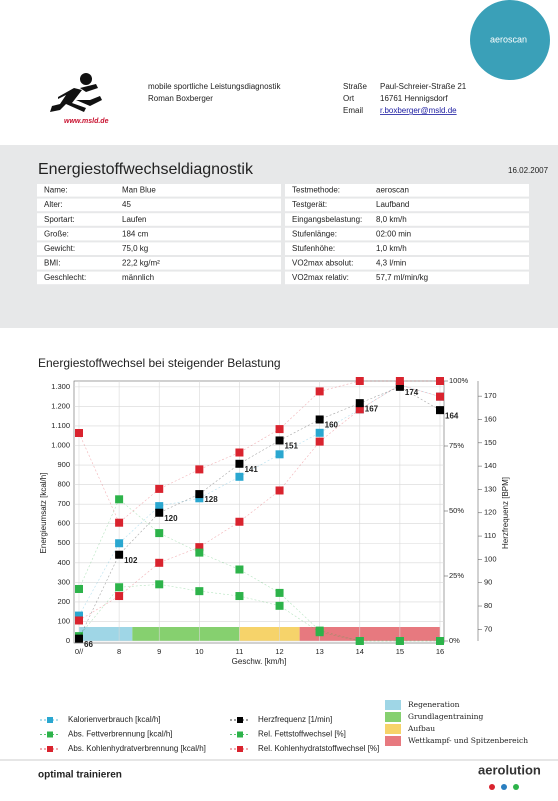 This screenshot has height=801, width=558. Describe the element at coordinates (434, 704) in the screenshot. I see `legend-label: Regeneration` at that location.